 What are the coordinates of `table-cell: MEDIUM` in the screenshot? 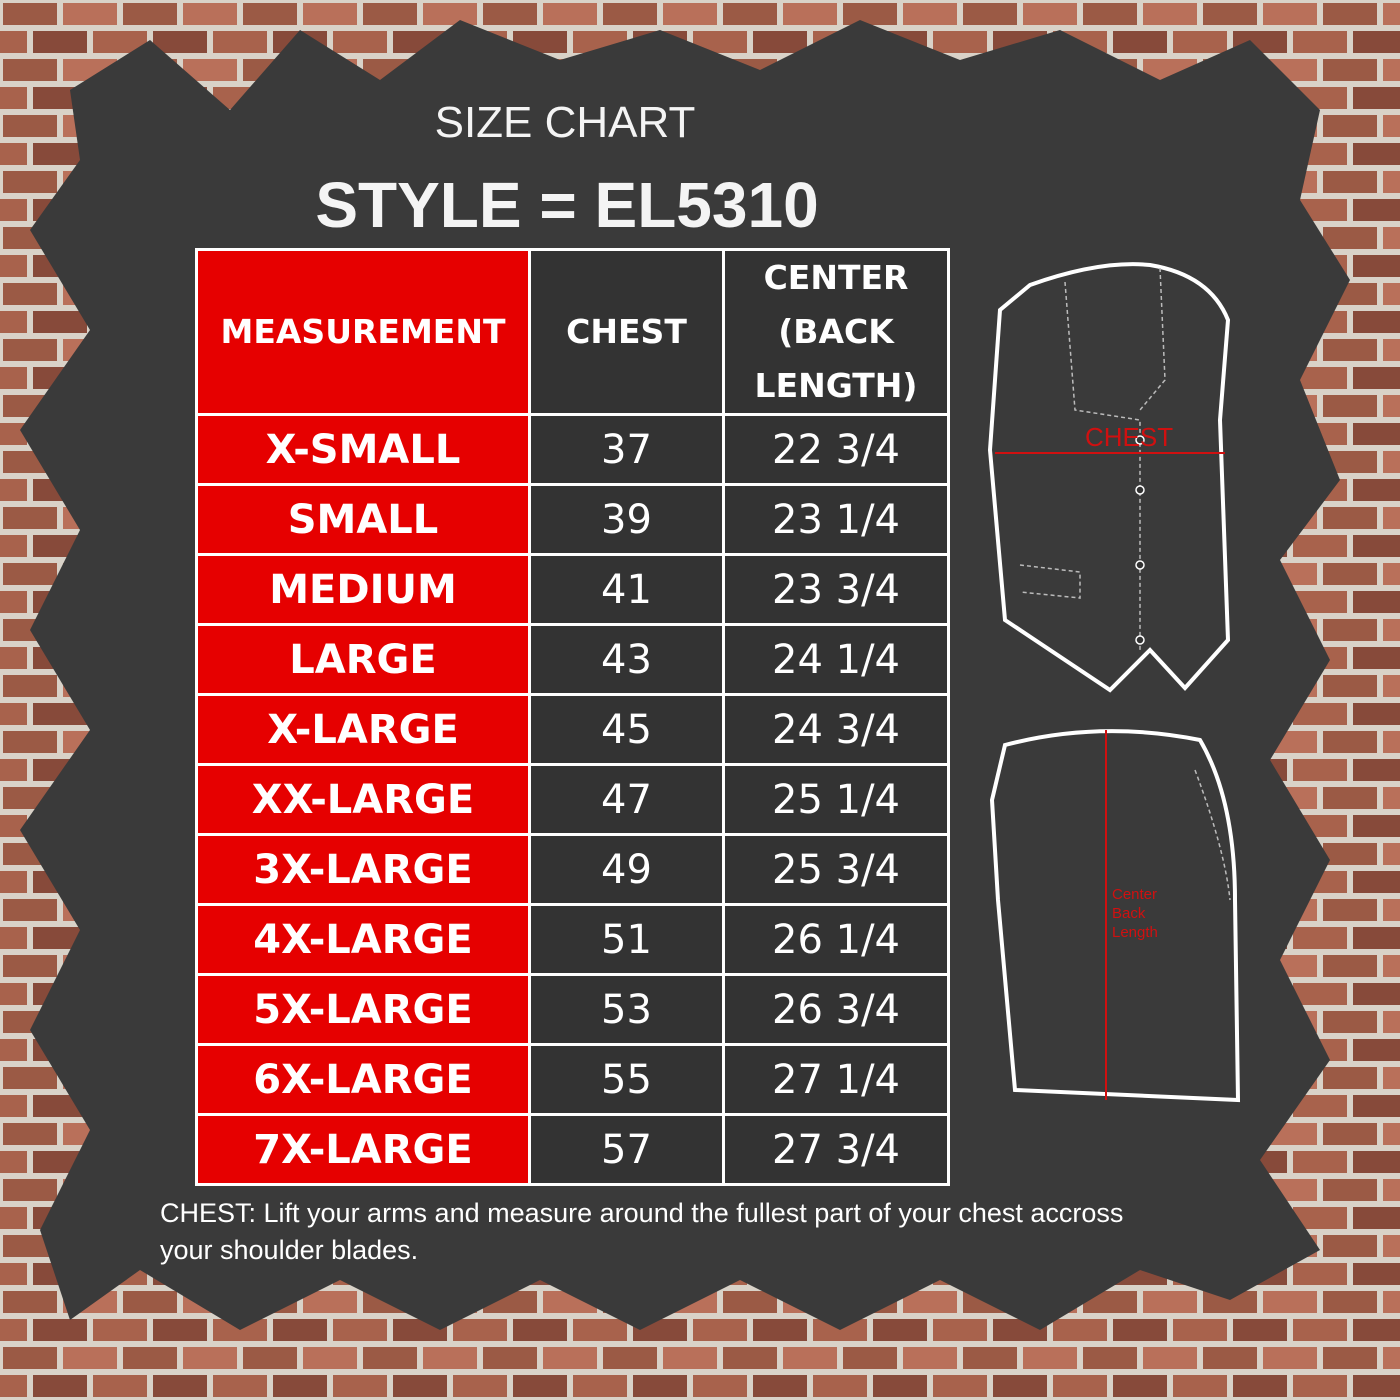 It's located at (363, 589).